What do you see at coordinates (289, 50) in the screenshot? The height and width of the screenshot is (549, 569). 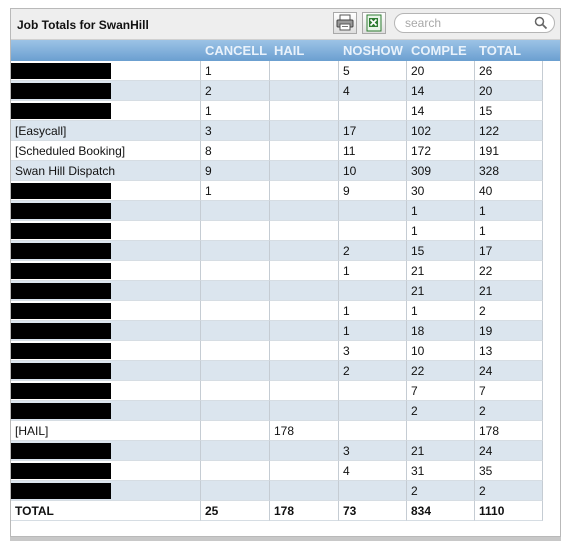 I see `column-header-hail: HAIL` at bounding box center [289, 50].